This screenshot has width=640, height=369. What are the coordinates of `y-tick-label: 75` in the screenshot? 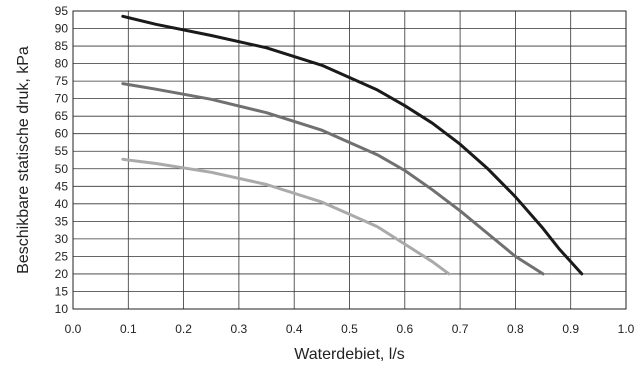 It's located at (62, 81).